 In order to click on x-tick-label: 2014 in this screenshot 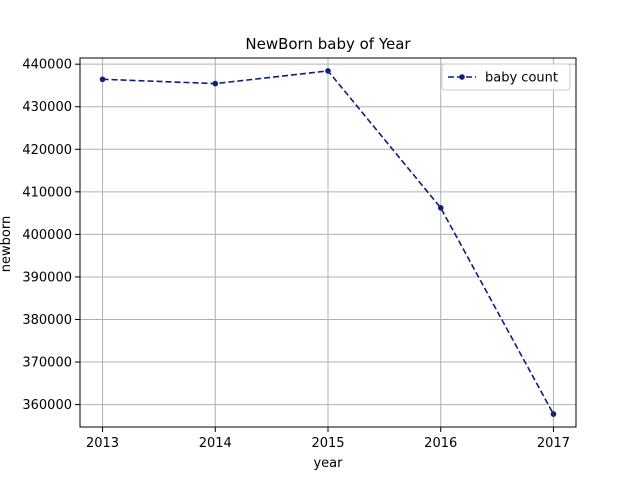, I will do `click(215, 443)`.